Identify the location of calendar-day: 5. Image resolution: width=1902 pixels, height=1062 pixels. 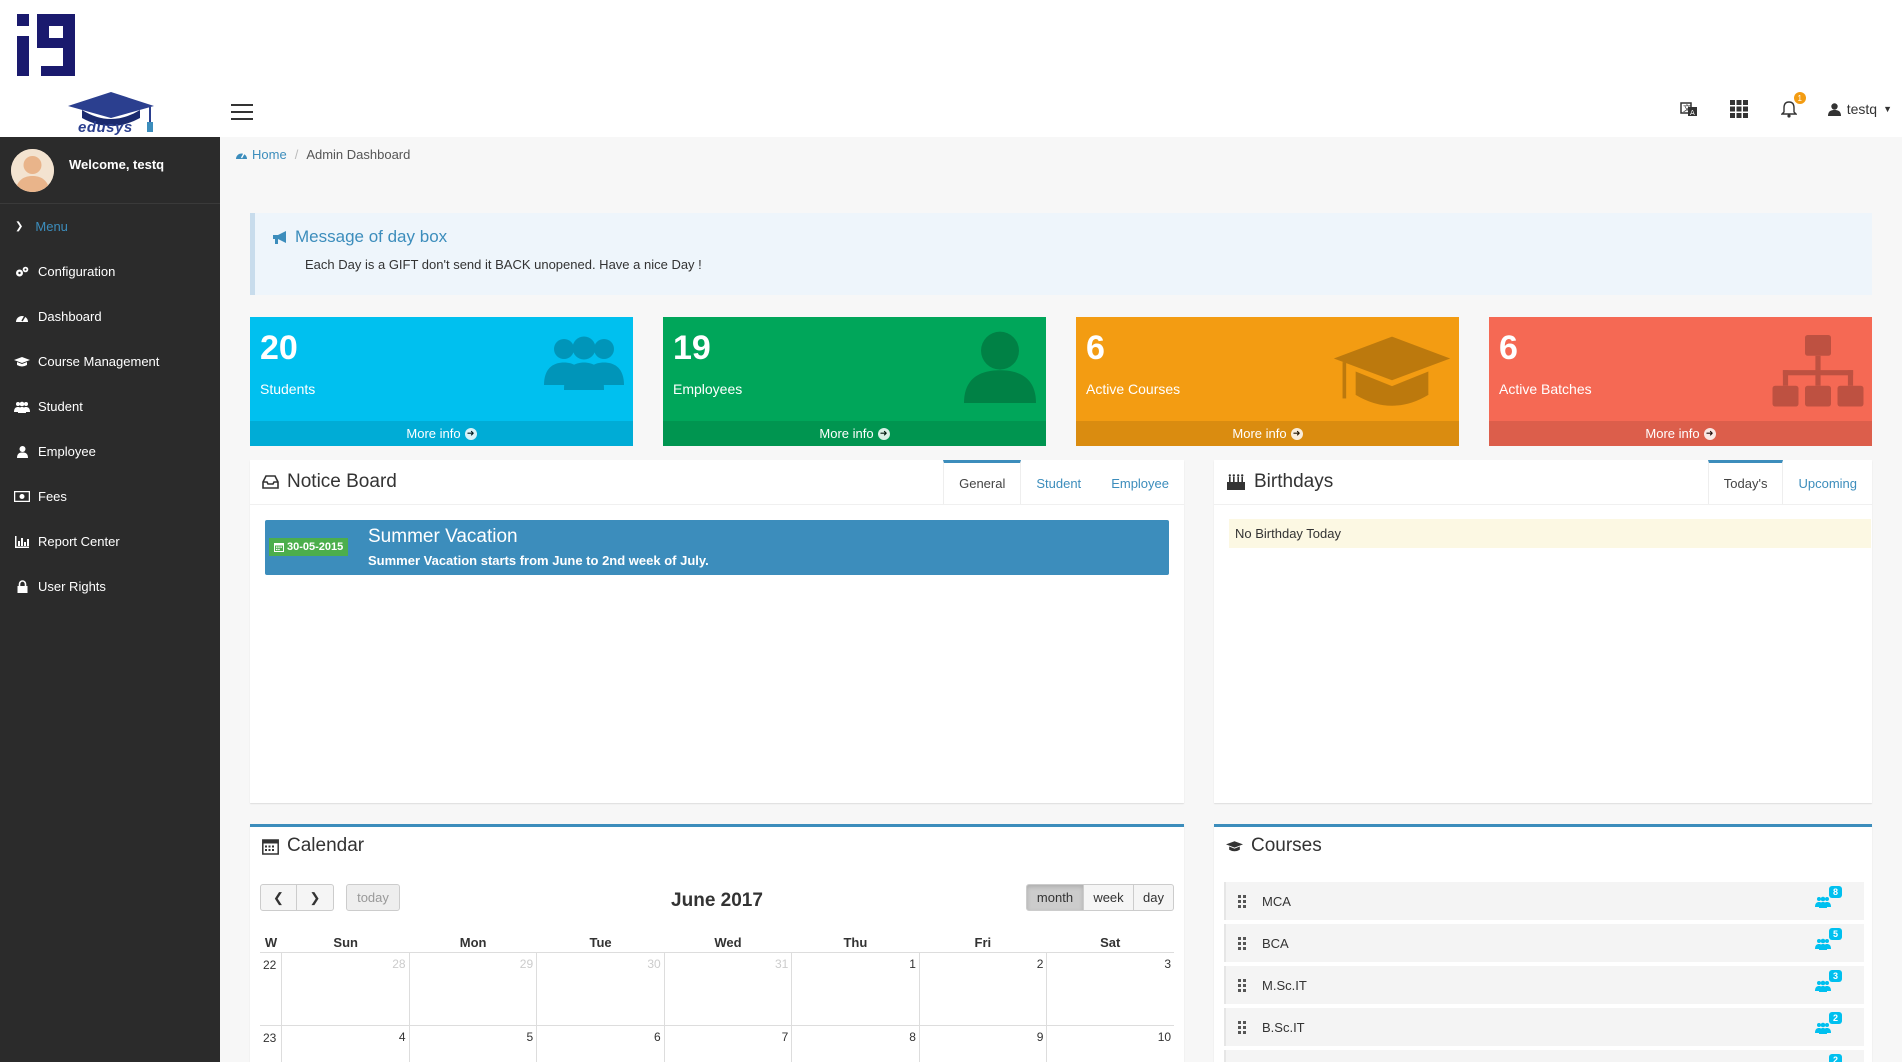
(474, 1044).